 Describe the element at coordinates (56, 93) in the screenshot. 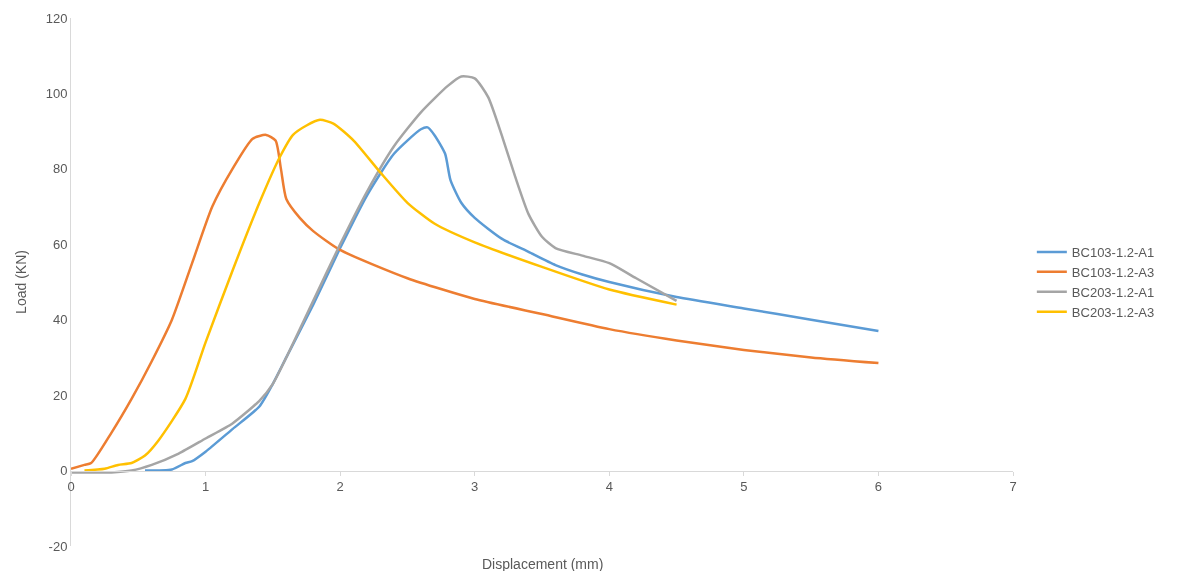

I see `y-tick-label: 100` at that location.